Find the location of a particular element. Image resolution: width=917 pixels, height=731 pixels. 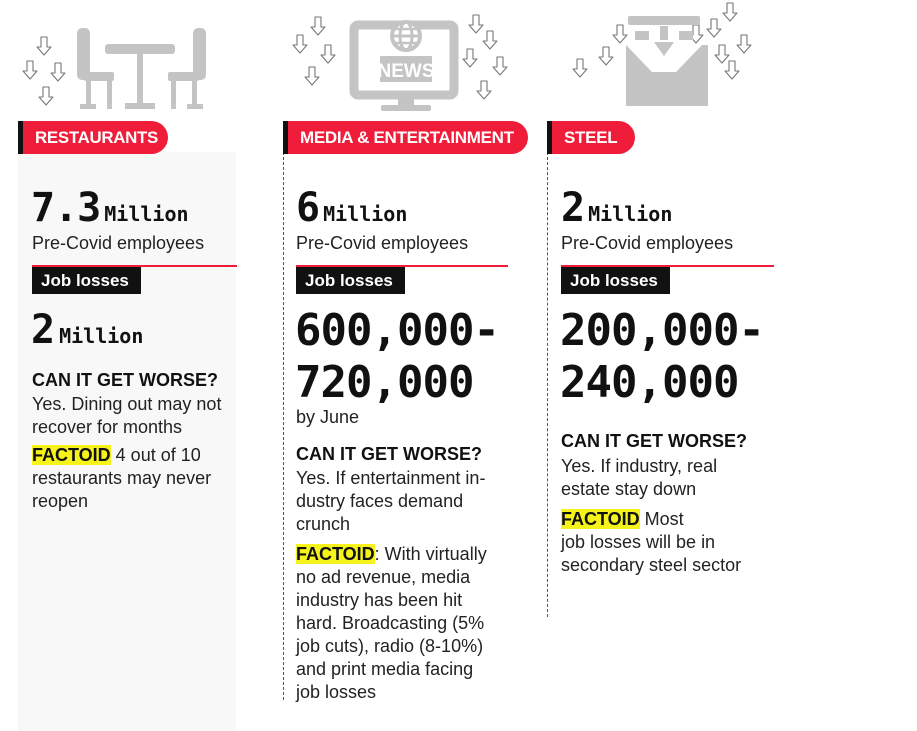

steel-press-icon is located at coordinates (667, 61).